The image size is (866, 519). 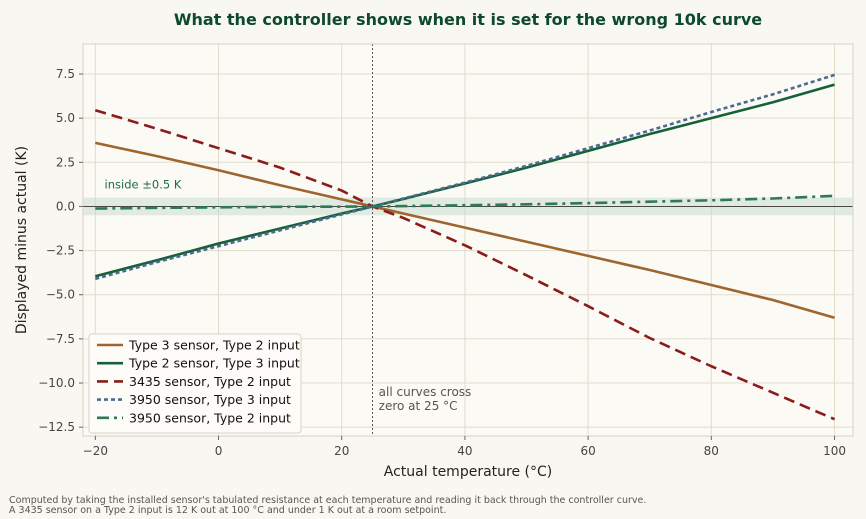 I want to click on x-tick-label: 80, so click(x=711, y=451).